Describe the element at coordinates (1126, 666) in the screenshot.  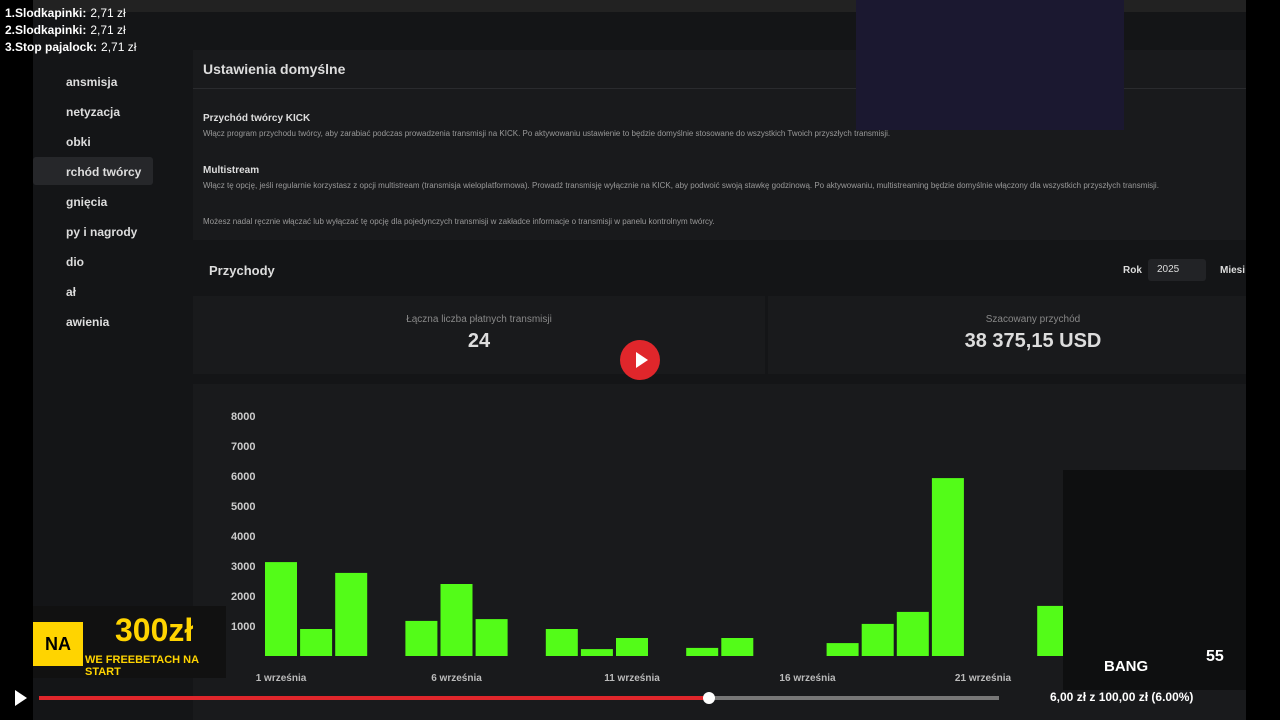
I see `bang: BANG` at that location.